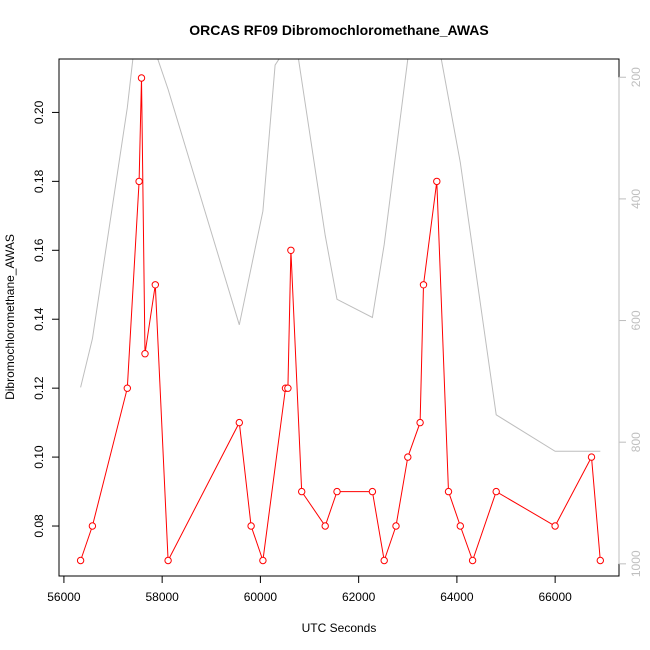 The height and width of the screenshot is (650, 650). I want to click on y2-tick-label: 1000, so click(636, 563).